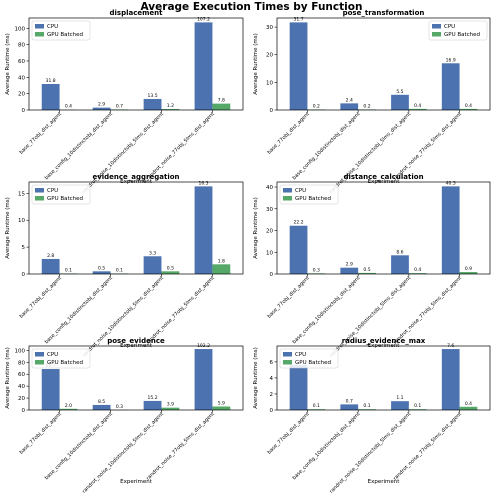 The image size is (503, 499). What do you see at coordinates (21, 46) in the screenshot?
I see `y-tick-label: 80` at bounding box center [21, 46].